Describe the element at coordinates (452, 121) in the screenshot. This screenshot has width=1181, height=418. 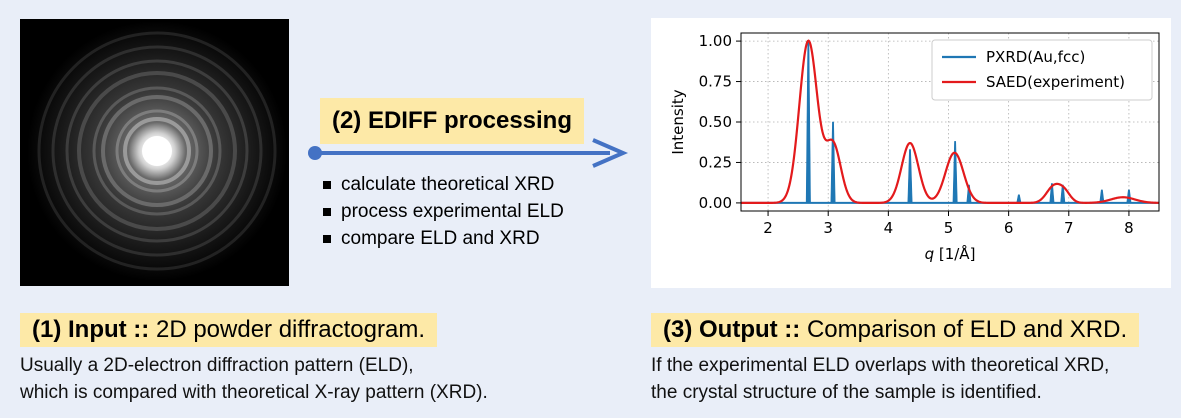
I see `processing-title: (2) EDIFF processing` at that location.